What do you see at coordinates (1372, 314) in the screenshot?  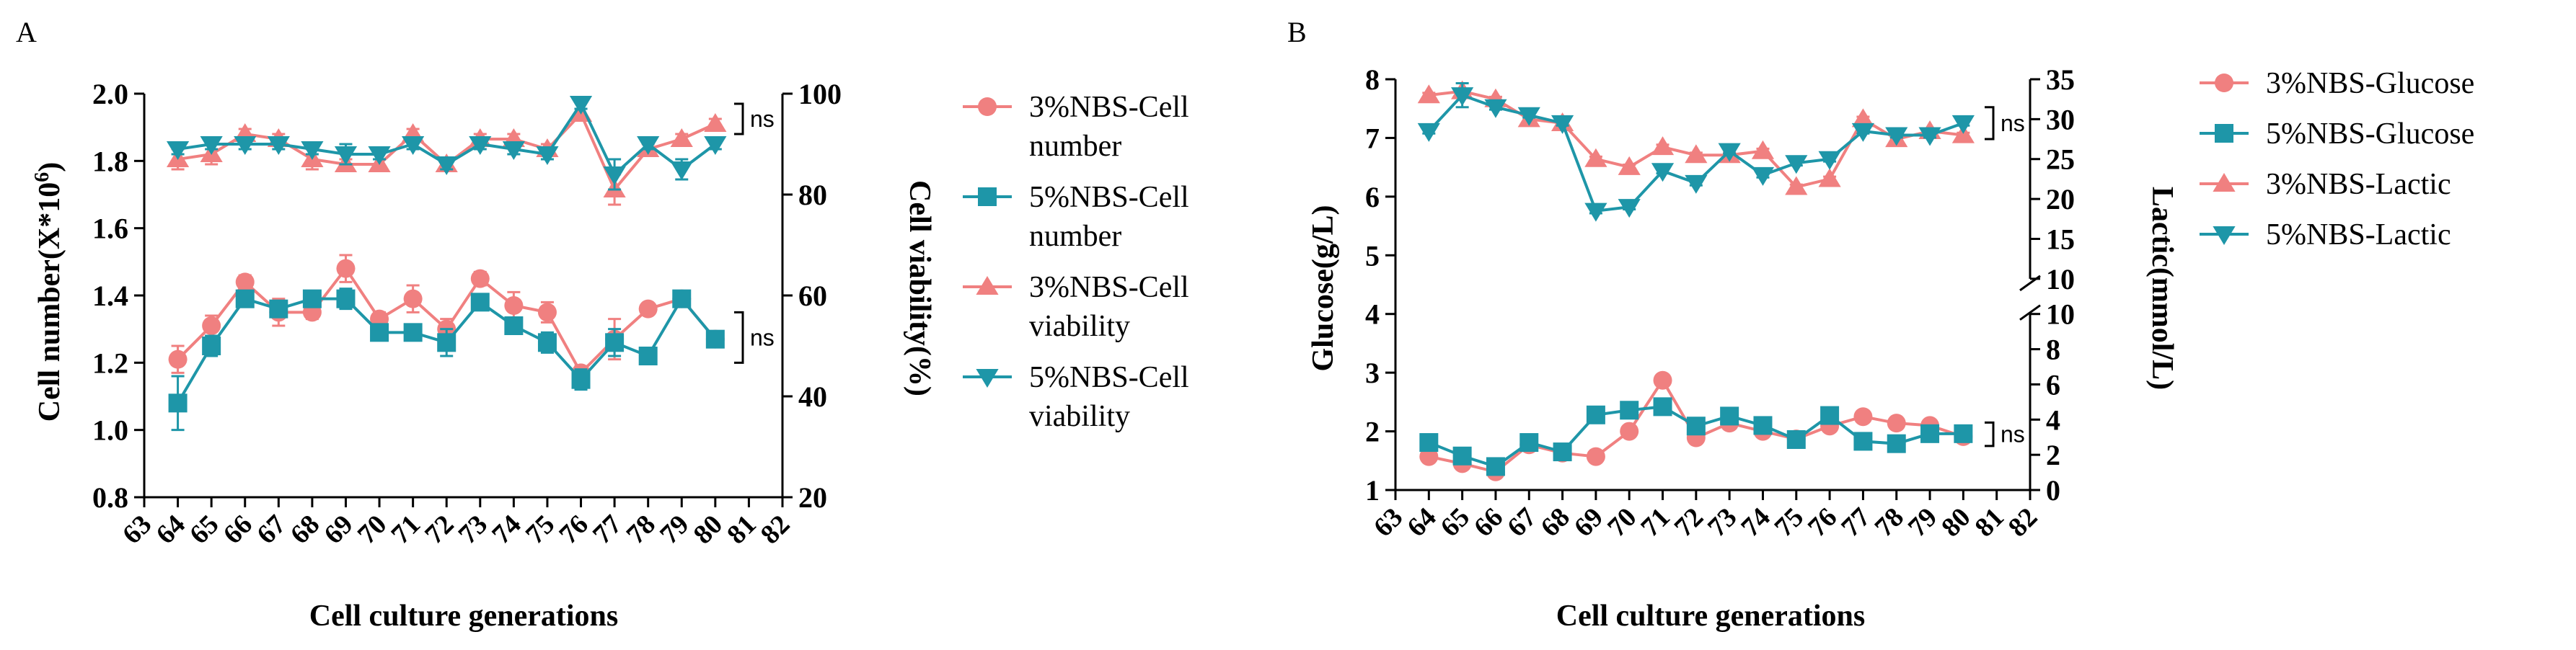 I see `y-tick-label: 4` at bounding box center [1372, 314].